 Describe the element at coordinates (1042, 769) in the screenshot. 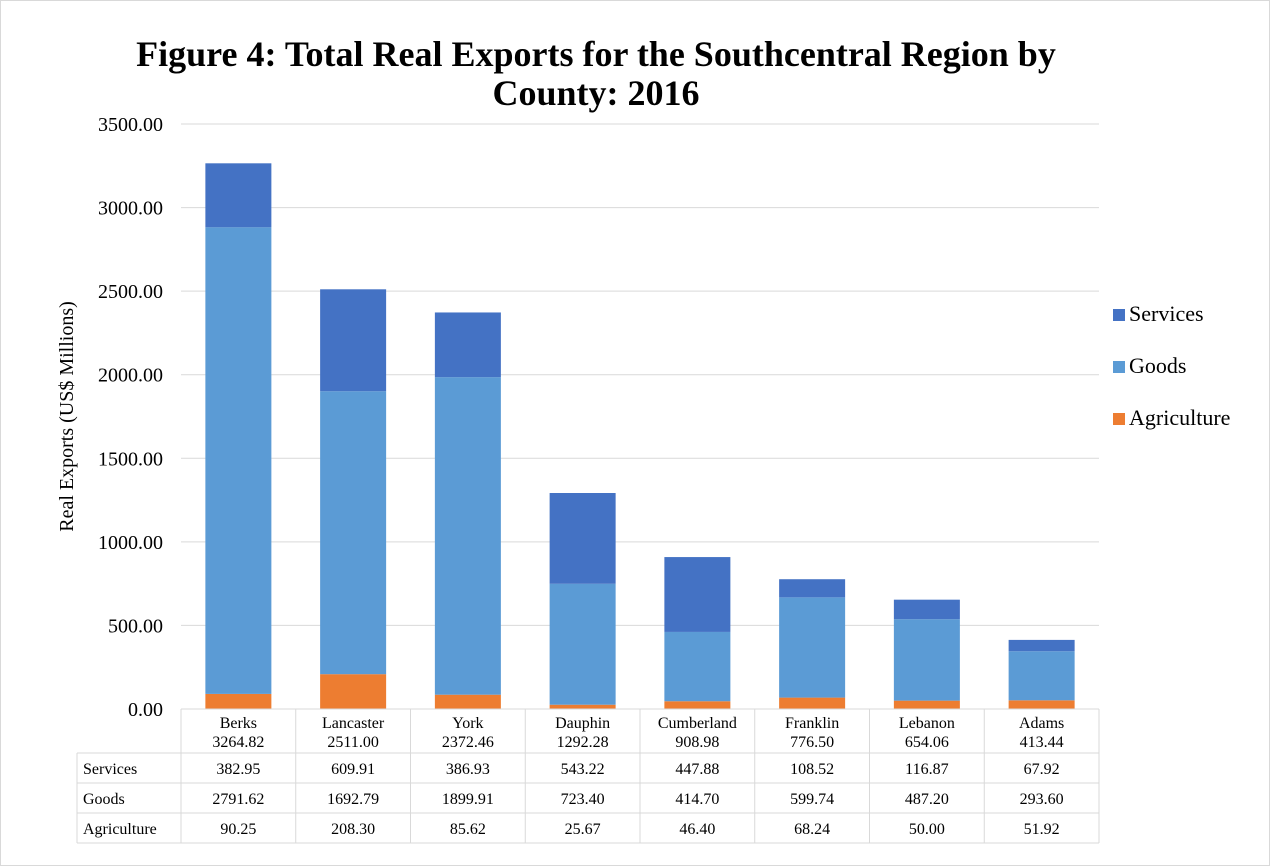

I see `data-label: 67.92` at that location.